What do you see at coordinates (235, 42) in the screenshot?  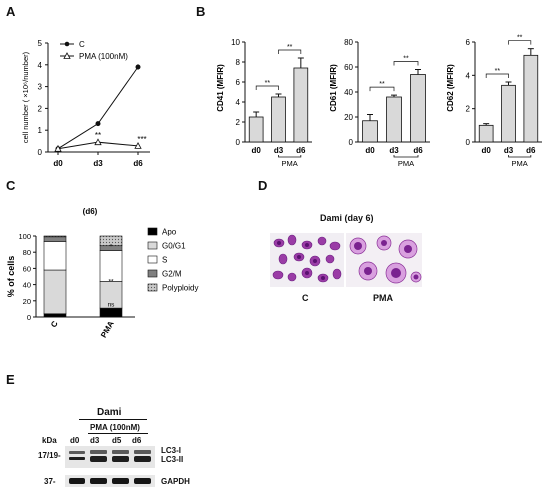 I see `y-tick-label: 10` at bounding box center [235, 42].